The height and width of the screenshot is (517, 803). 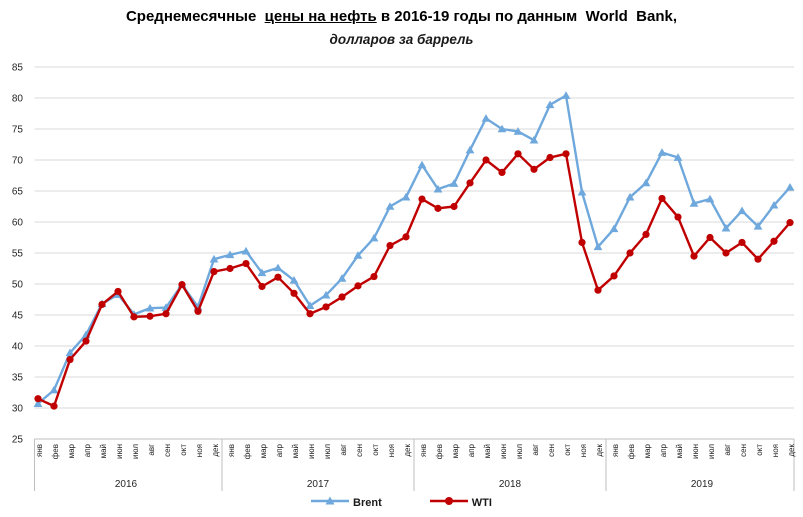 What do you see at coordinates (330, 500) in the screenshot?
I see `brent-swatch-svg` at bounding box center [330, 500].